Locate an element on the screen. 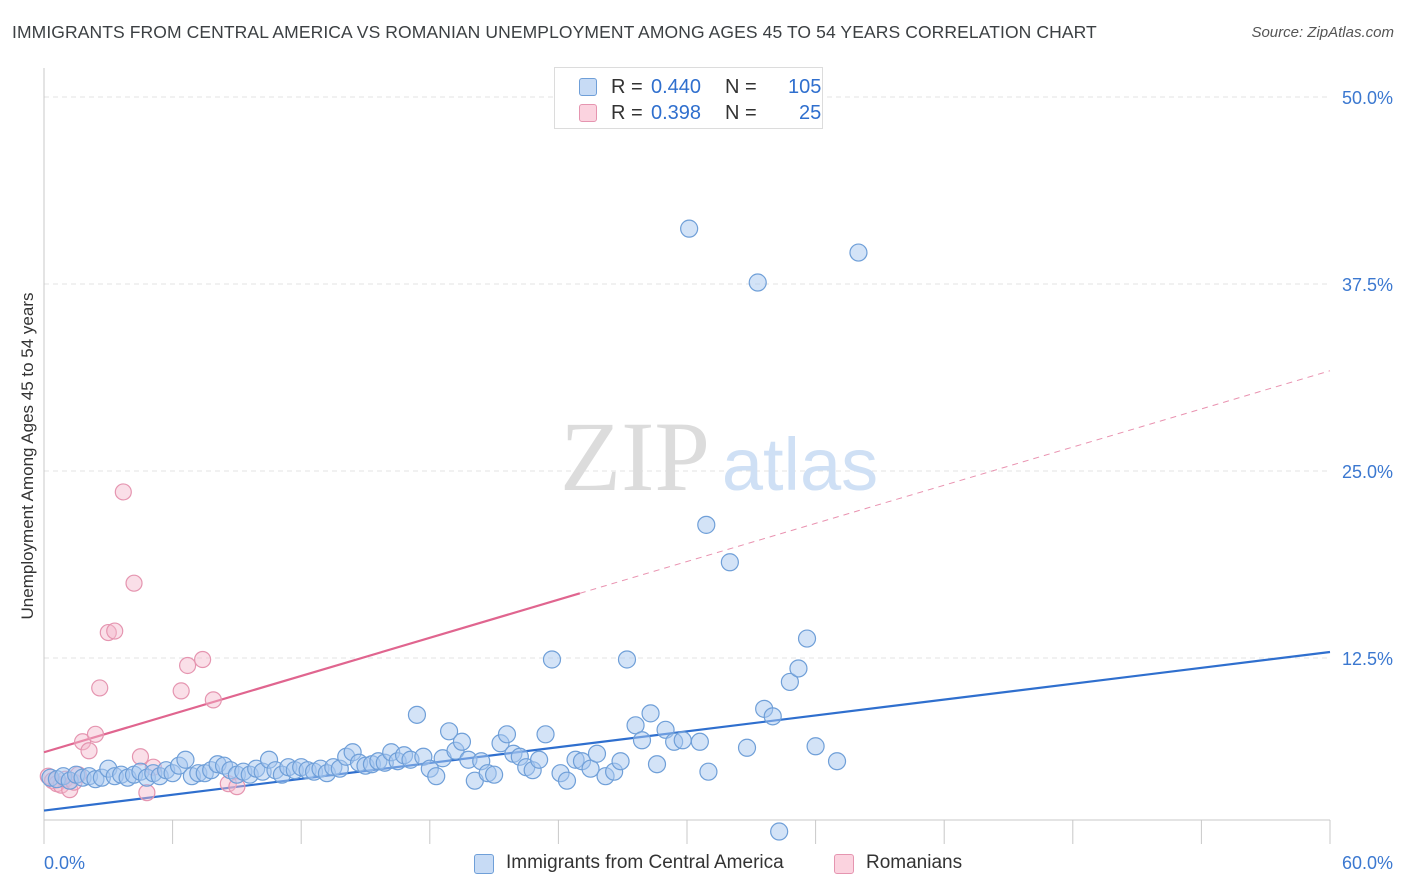  y-tick-label: 25.0% is located at coordinates (1367, 472).